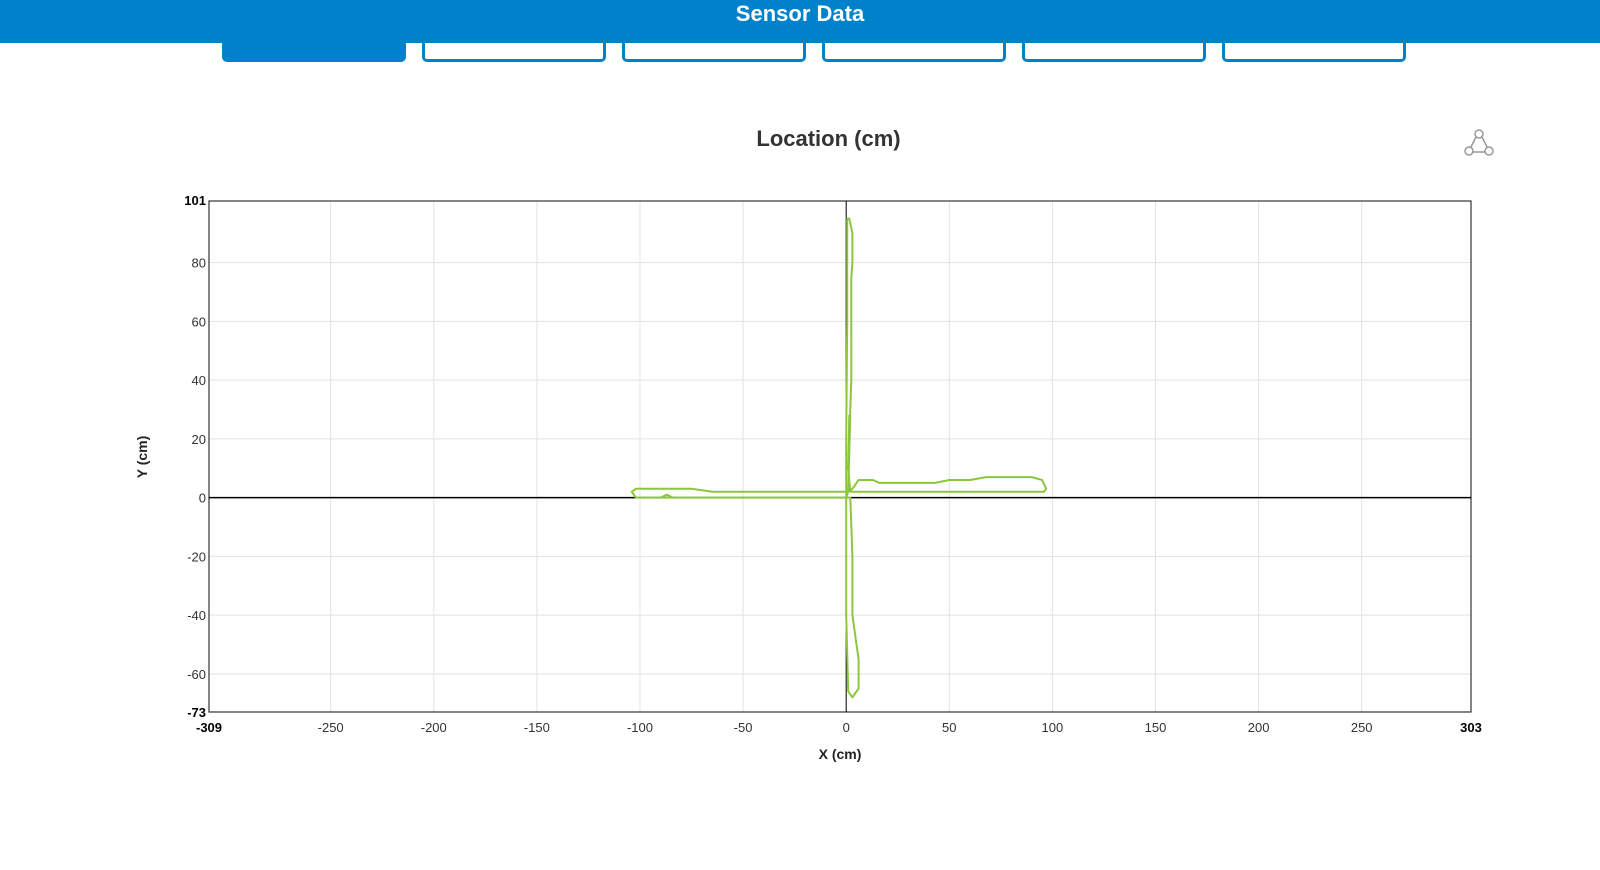  I want to click on x-max-label: 303, so click(1471, 727).